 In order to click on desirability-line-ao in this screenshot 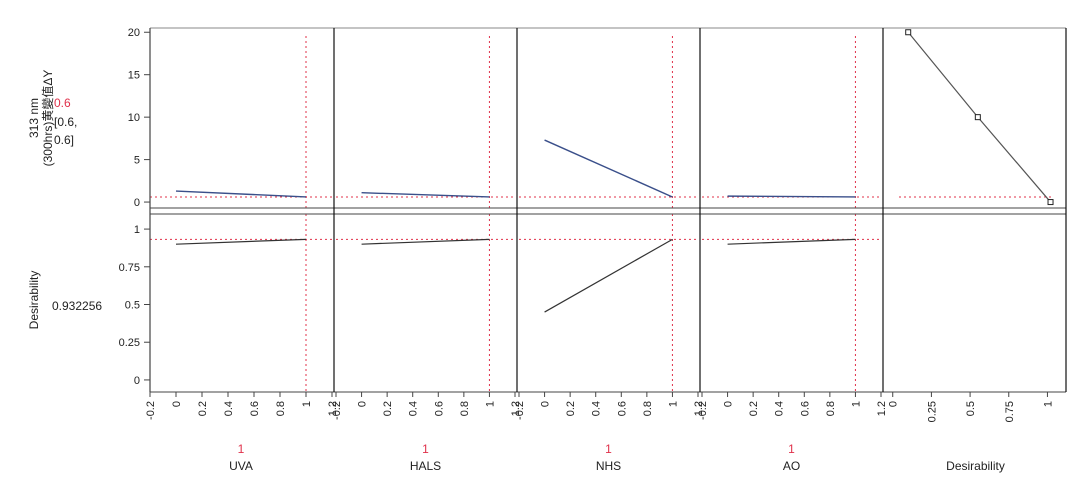, I will do `click(791, 241)`.